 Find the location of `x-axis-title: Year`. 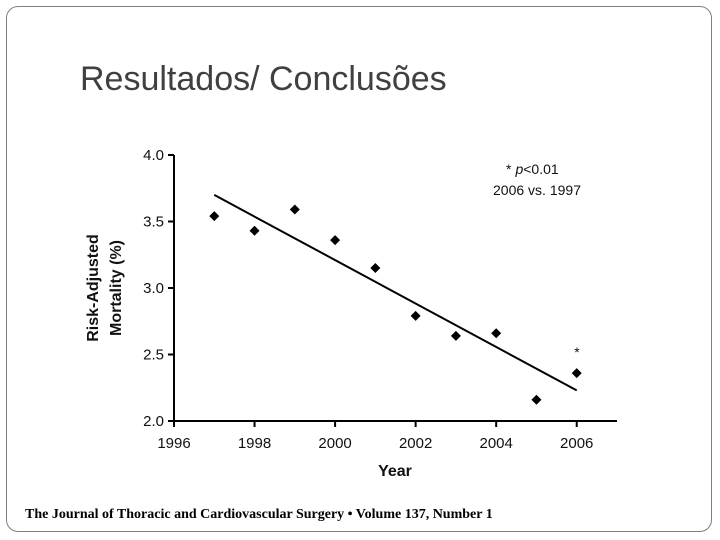

x-axis-title: Year is located at coordinates (395, 471).